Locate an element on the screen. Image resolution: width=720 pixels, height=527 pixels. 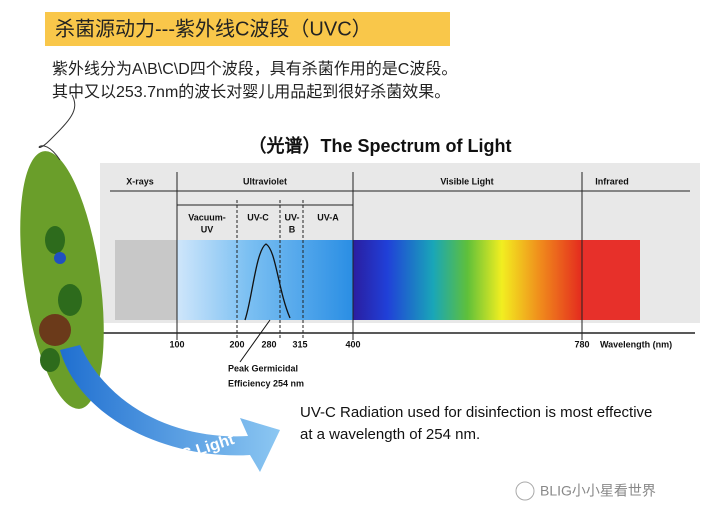
infrared-band is located at coordinates (611, 280).